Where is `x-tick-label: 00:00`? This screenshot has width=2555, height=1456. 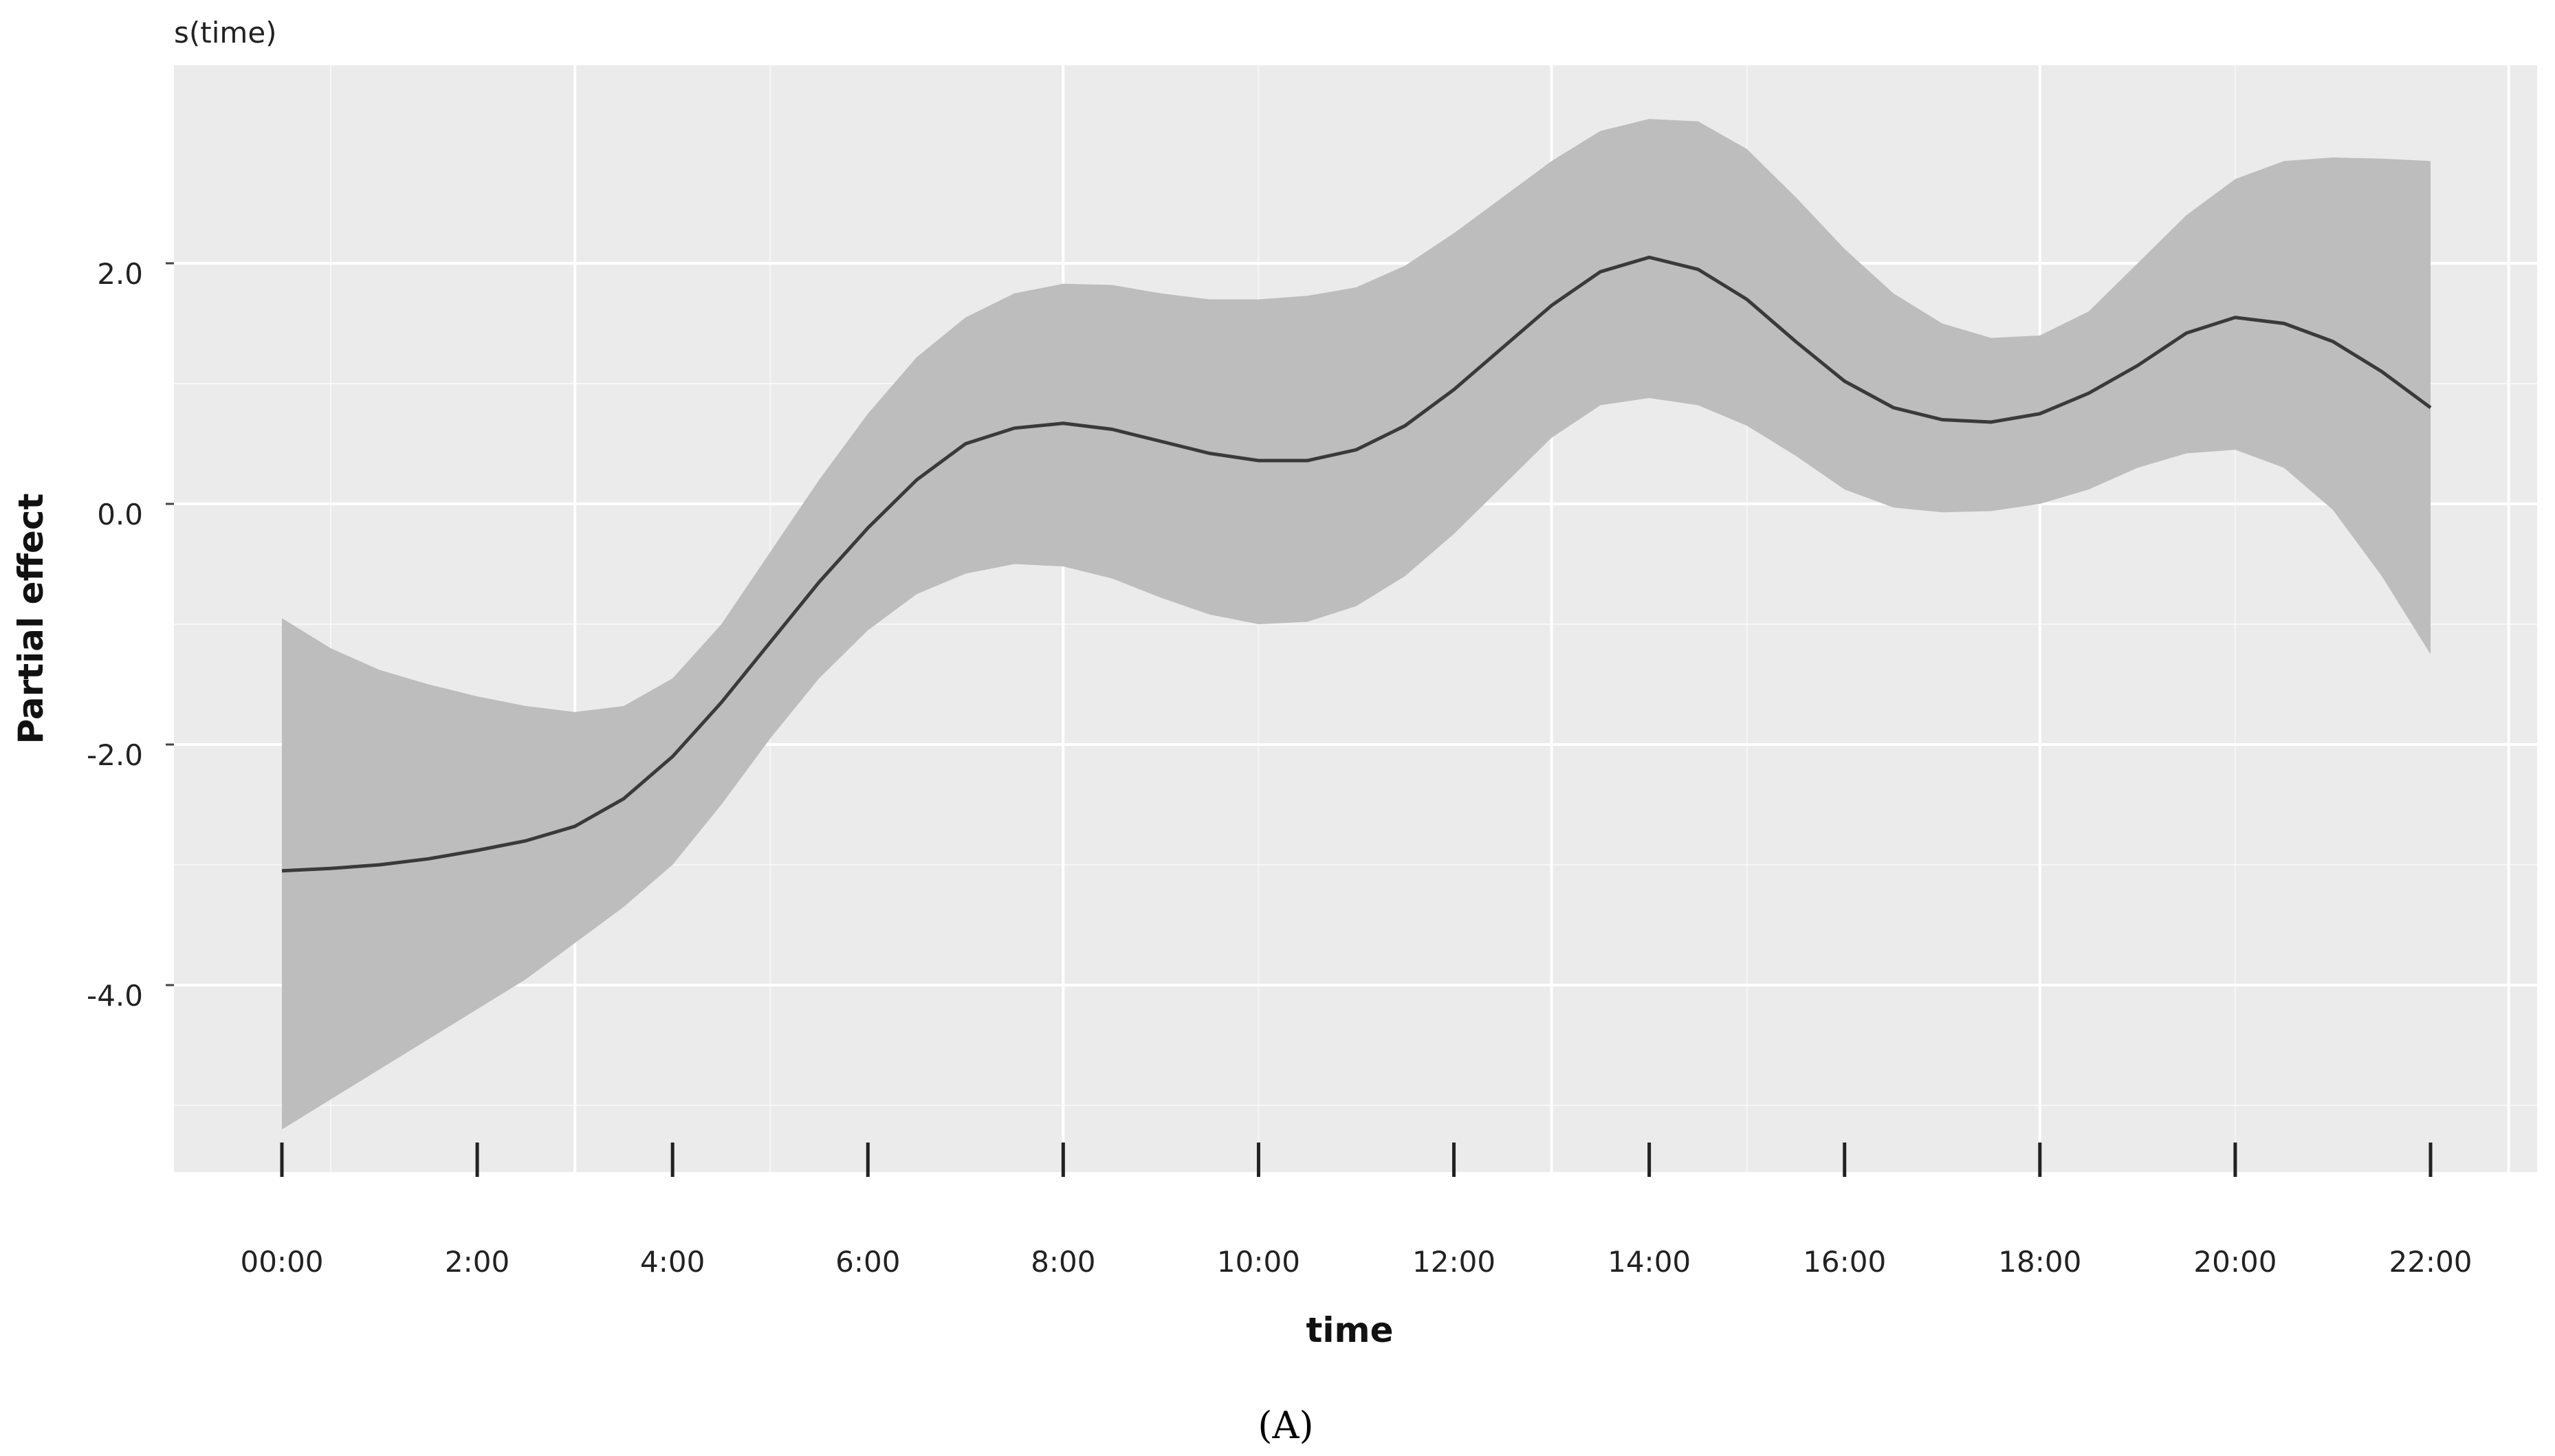 x-tick-label: 00:00 is located at coordinates (281, 1262).